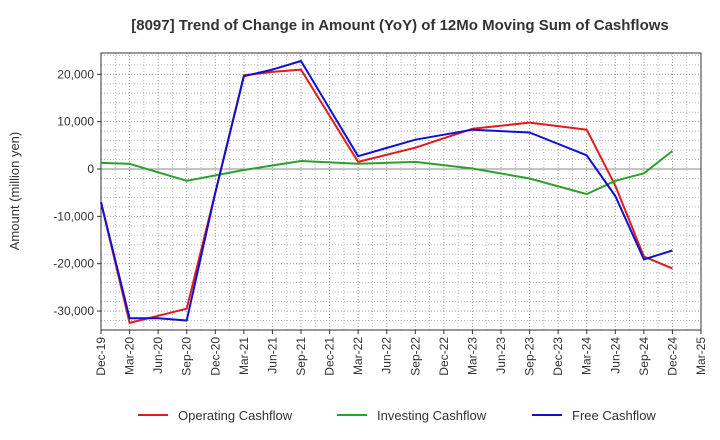 Image resolution: width=720 pixels, height=440 pixels. What do you see at coordinates (501, 355) in the screenshot?
I see `x-tick-label: Jun-23` at bounding box center [501, 355].